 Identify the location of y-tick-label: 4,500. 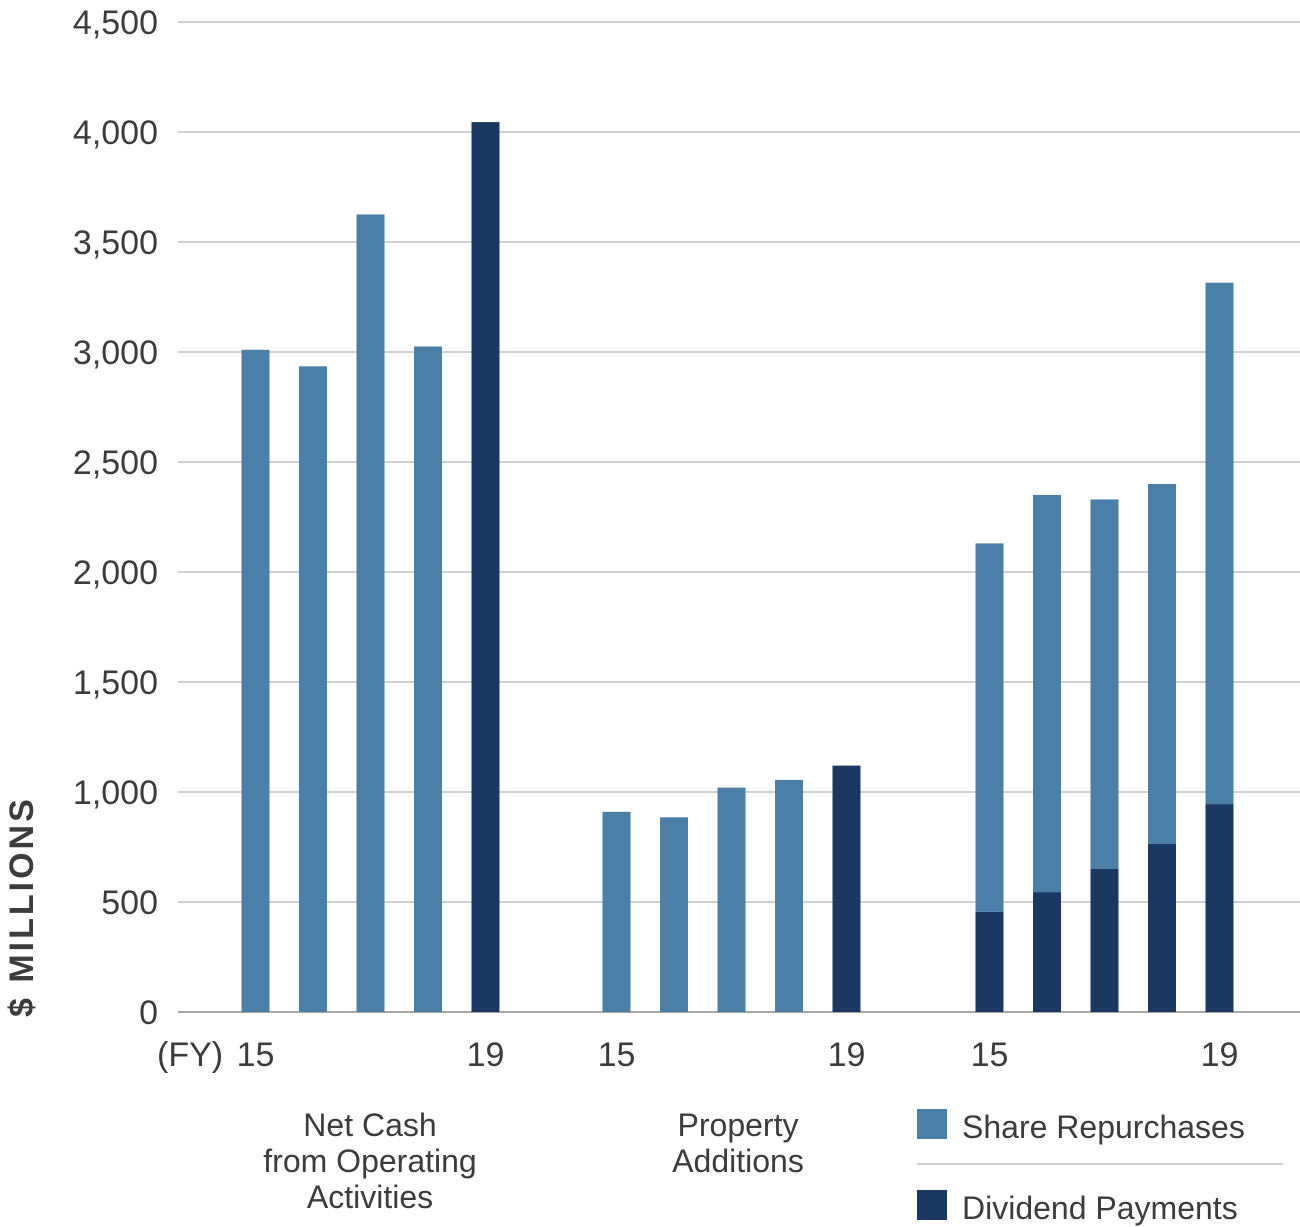
(115, 23).